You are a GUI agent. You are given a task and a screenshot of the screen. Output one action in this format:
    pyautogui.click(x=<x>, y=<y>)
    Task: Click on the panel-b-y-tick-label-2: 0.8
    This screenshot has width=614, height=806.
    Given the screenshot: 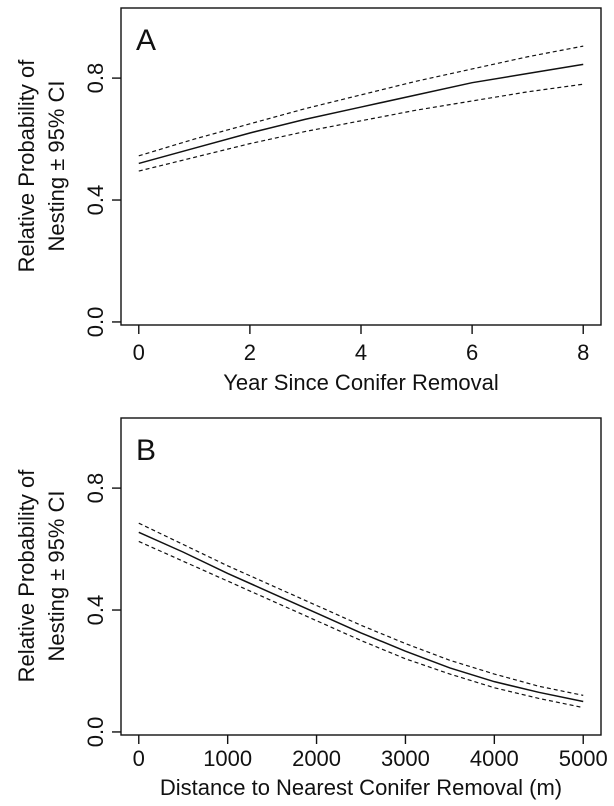 What is the action you would take?
    pyautogui.click(x=95, y=488)
    